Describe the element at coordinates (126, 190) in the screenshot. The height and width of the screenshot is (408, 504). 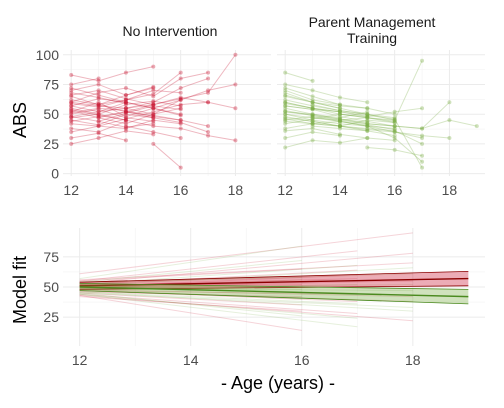
I see `obs-panel-1-x-tick-label: 14` at that location.